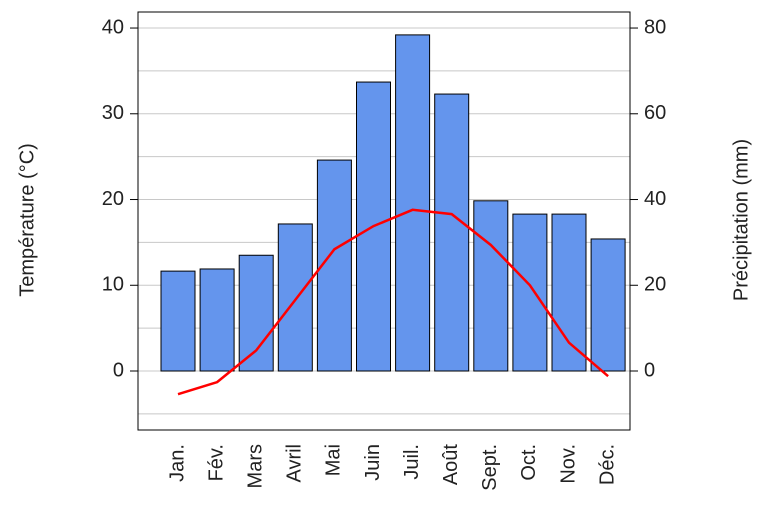 The image size is (765, 523). What do you see at coordinates (741, 220) in the screenshot?
I see `y2-axis-label: Précipitation (mm)` at bounding box center [741, 220].